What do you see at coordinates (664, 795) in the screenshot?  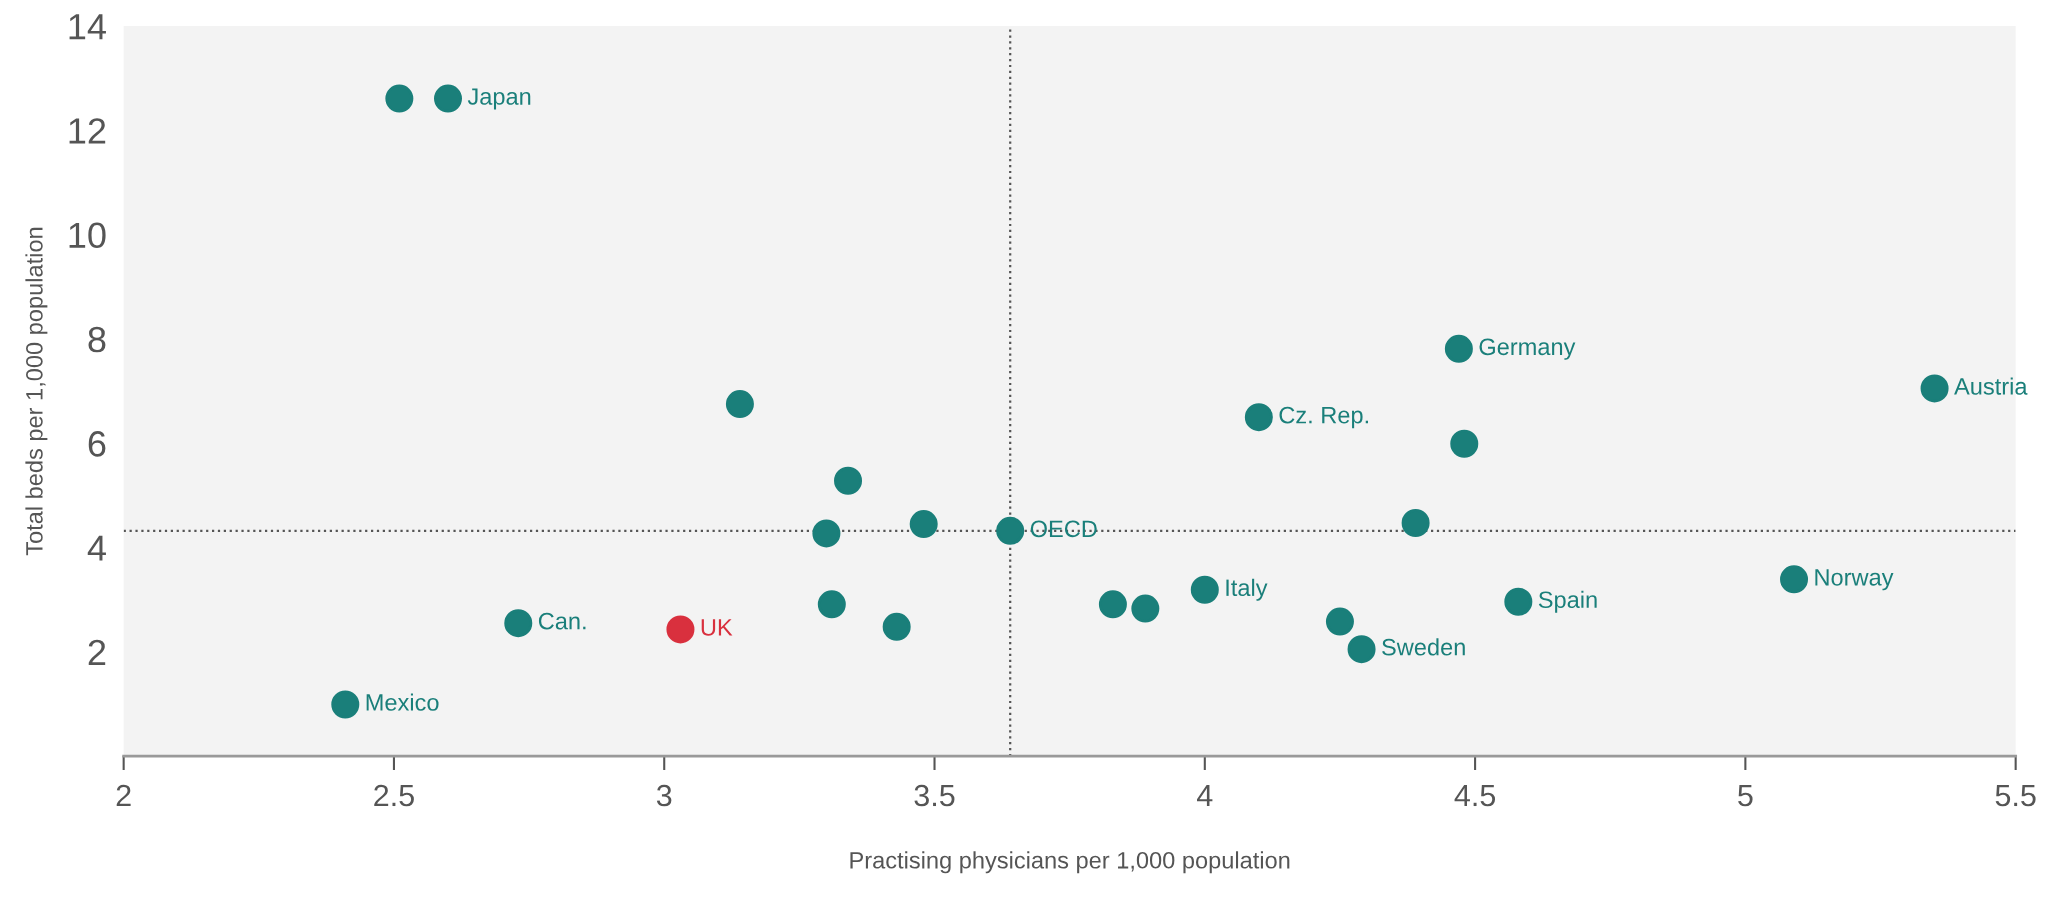 I see `x-tick-label: 3` at bounding box center [664, 795].